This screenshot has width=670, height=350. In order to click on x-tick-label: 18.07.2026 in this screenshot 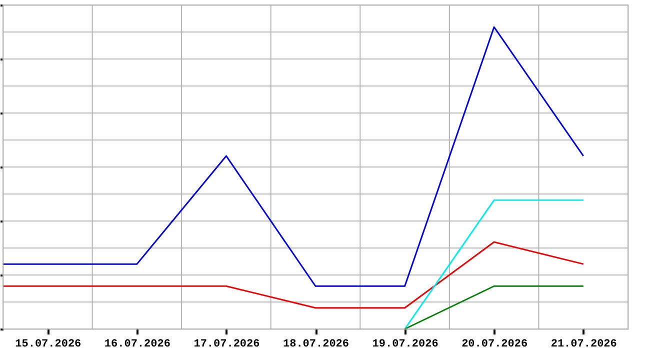, I will do `click(316, 344)`.